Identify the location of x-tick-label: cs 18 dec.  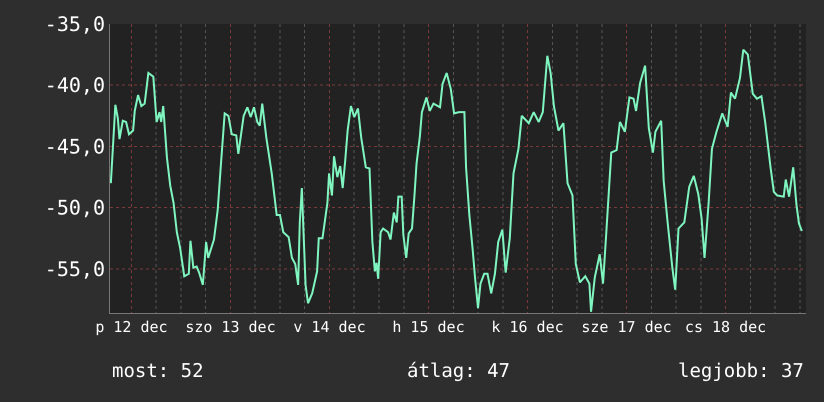
(725, 327).